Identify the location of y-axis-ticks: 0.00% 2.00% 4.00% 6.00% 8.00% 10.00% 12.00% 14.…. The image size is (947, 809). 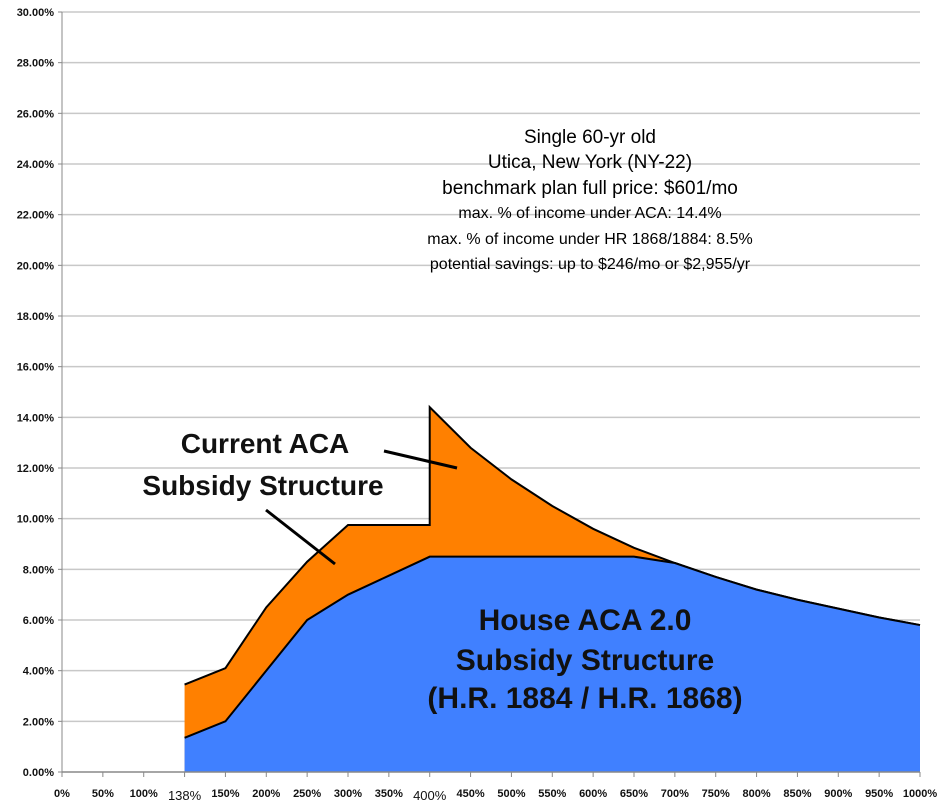
(39, 393).